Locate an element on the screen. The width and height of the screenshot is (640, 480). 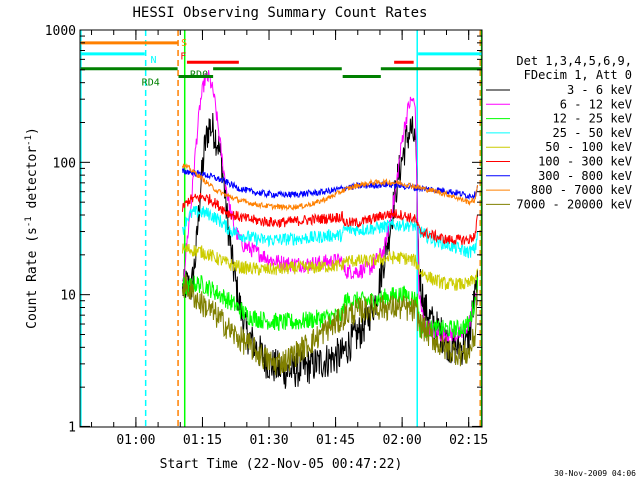
legend-header-line-2: FDecim 1, Att 0 is located at coordinates (578, 75).